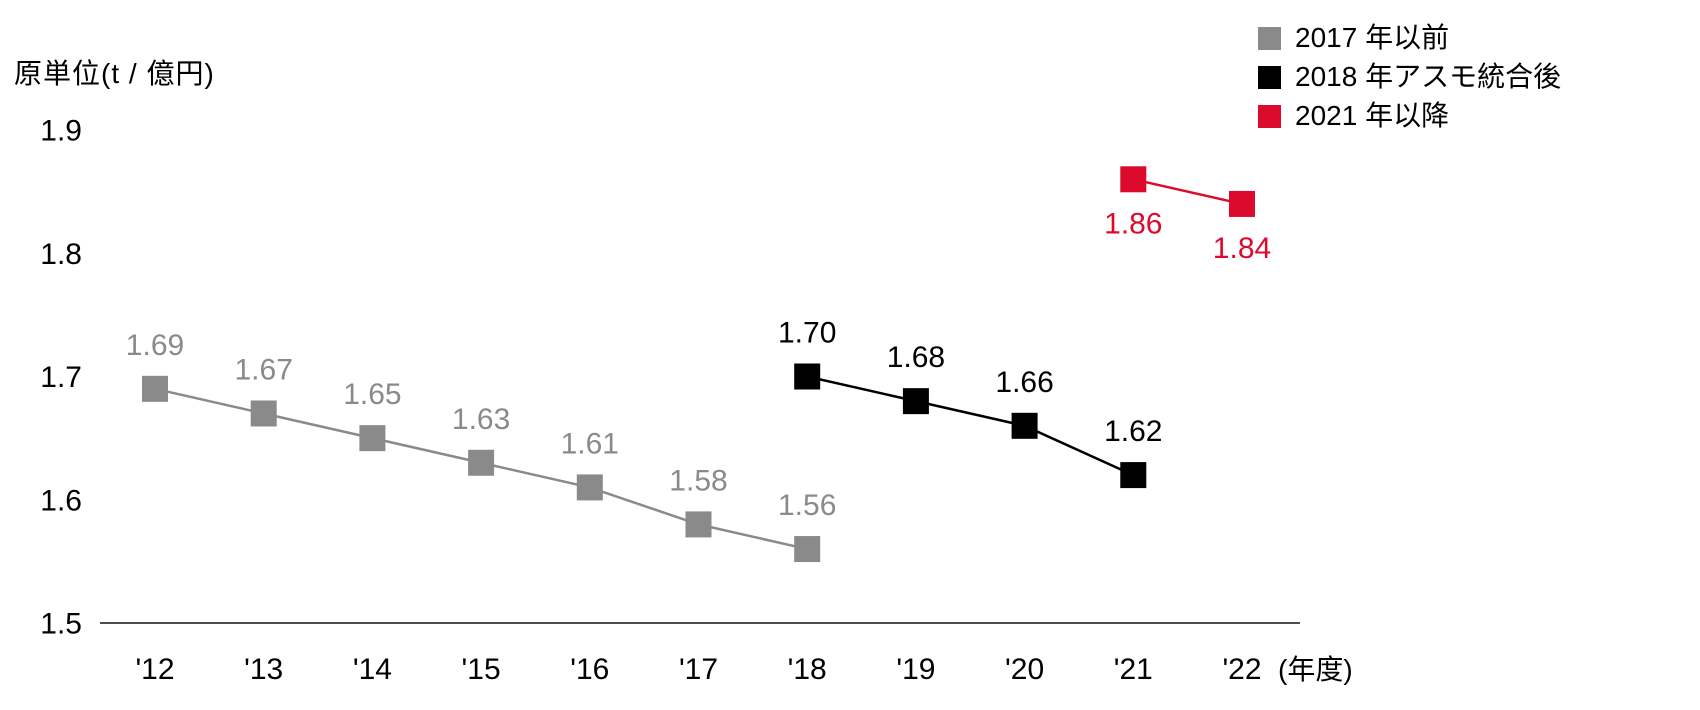 The image size is (1700, 710). What do you see at coordinates (61, 500) in the screenshot?
I see `y-tick-label-3: 1.6` at bounding box center [61, 500].